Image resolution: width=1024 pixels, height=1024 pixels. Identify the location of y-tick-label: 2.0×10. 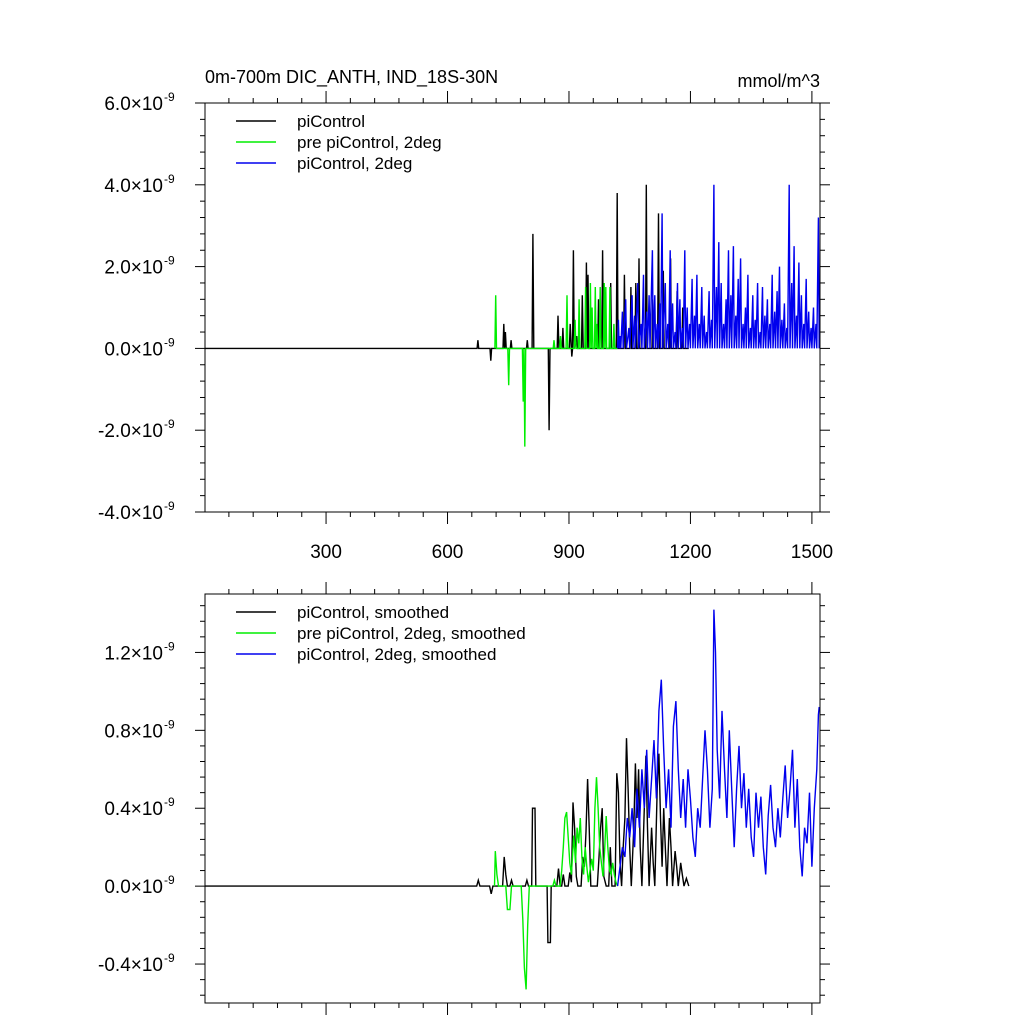
(133, 268).